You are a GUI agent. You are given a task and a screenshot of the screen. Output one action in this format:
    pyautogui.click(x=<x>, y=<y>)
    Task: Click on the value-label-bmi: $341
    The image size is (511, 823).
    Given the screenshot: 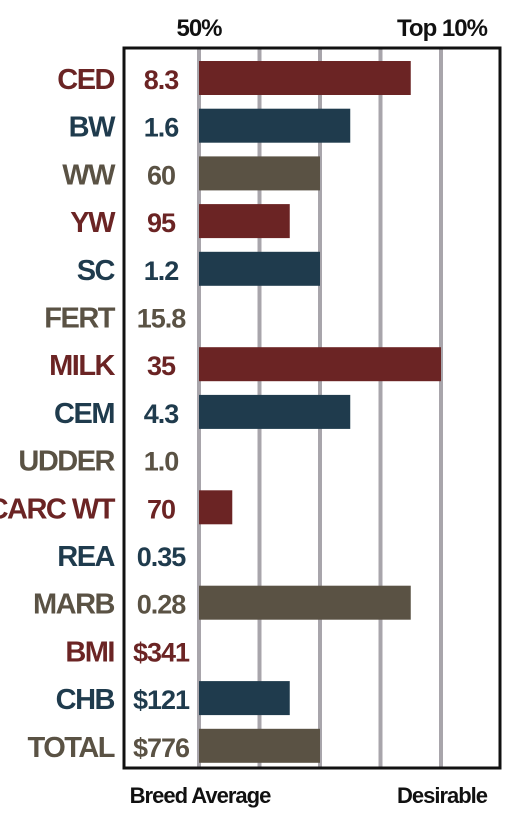 What is the action you would take?
    pyautogui.click(x=161, y=652)
    